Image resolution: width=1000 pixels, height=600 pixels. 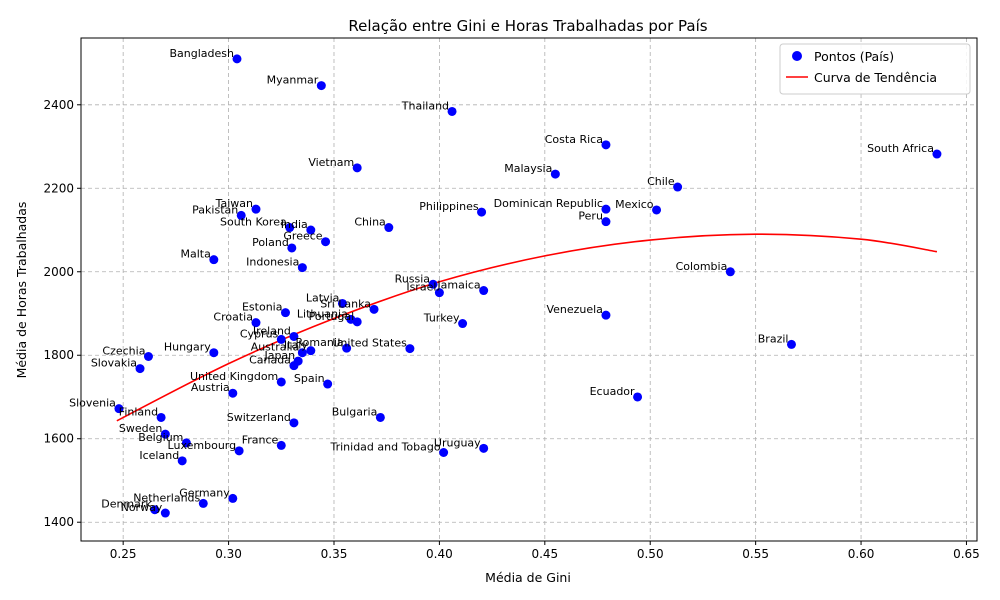 I want to click on point-label: Latvia, so click(x=323, y=297).